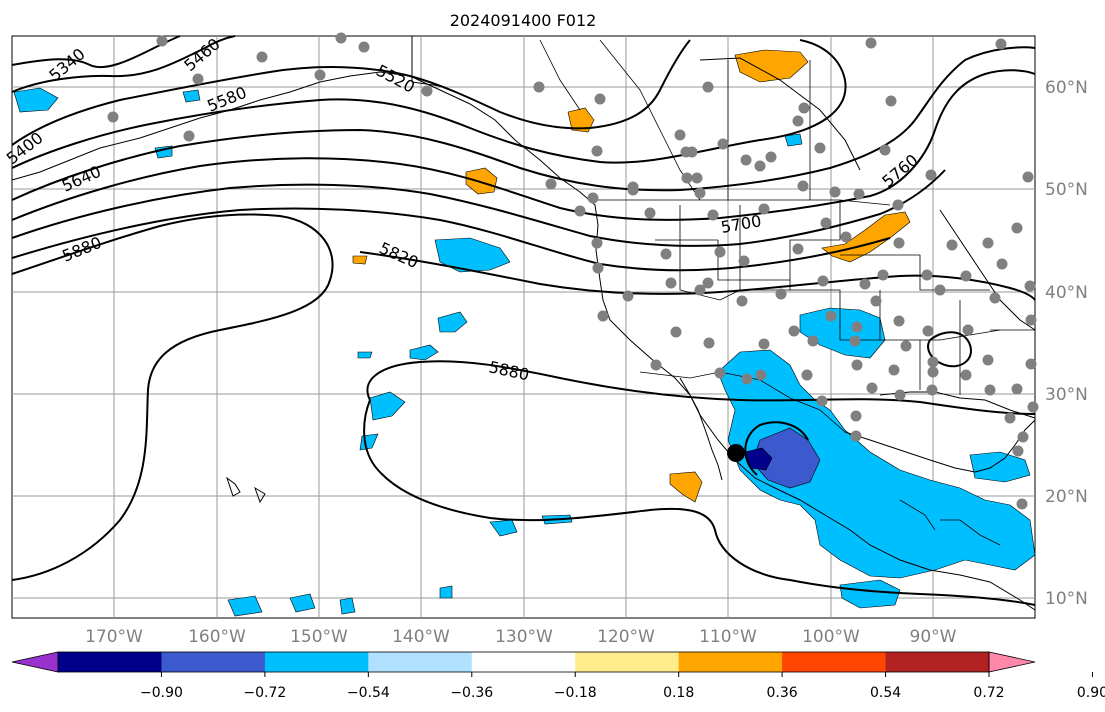 The height and width of the screenshot is (712, 1105). I want to click on lon-label-110w: 110°W, so click(728, 637).